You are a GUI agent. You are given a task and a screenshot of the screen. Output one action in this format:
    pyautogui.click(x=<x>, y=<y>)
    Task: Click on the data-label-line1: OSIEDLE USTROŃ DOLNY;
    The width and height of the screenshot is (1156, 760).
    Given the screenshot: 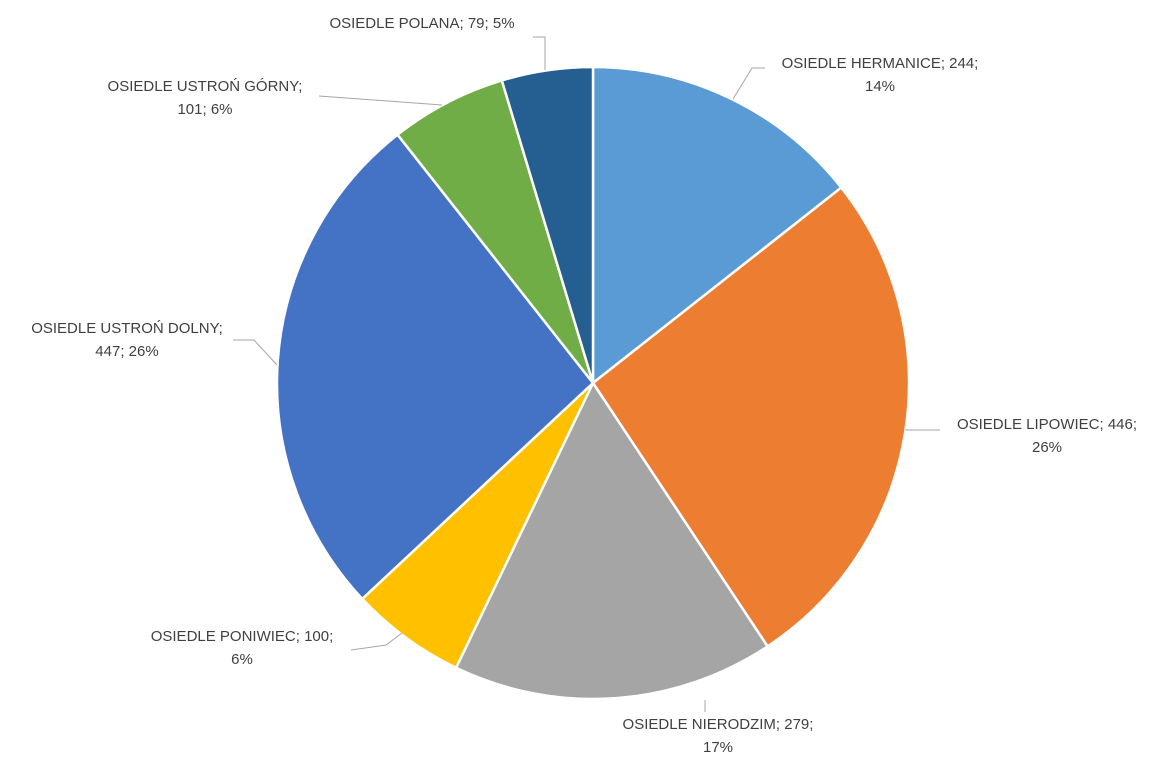 What is the action you would take?
    pyautogui.click(x=127, y=328)
    